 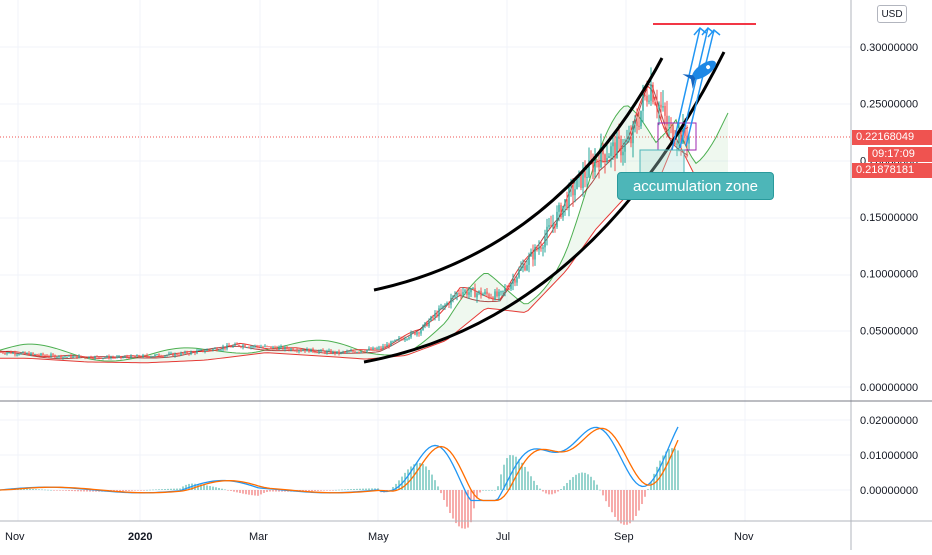 I want to click on accumulation-zone-callout: accumulation zone, so click(x=695, y=186).